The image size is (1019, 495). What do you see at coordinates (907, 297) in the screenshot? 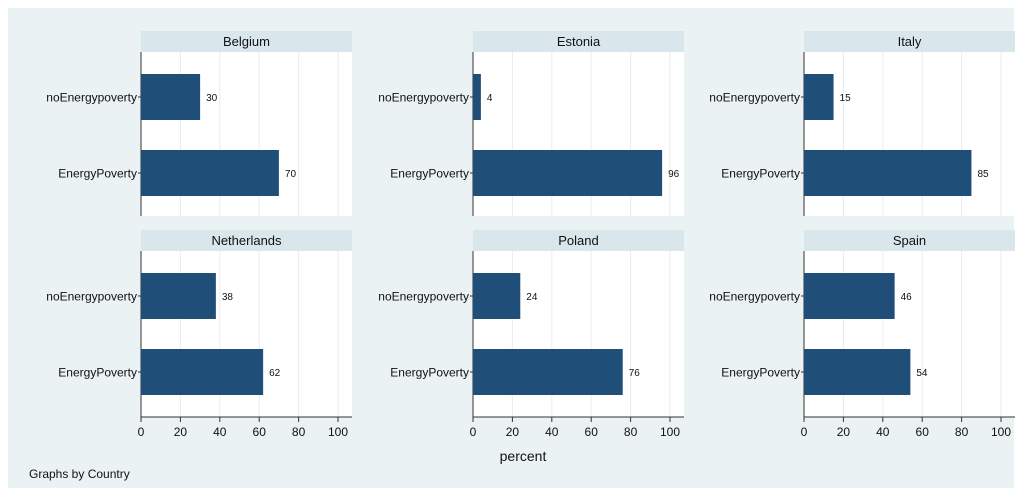
I see `data-label: 46` at bounding box center [907, 297].